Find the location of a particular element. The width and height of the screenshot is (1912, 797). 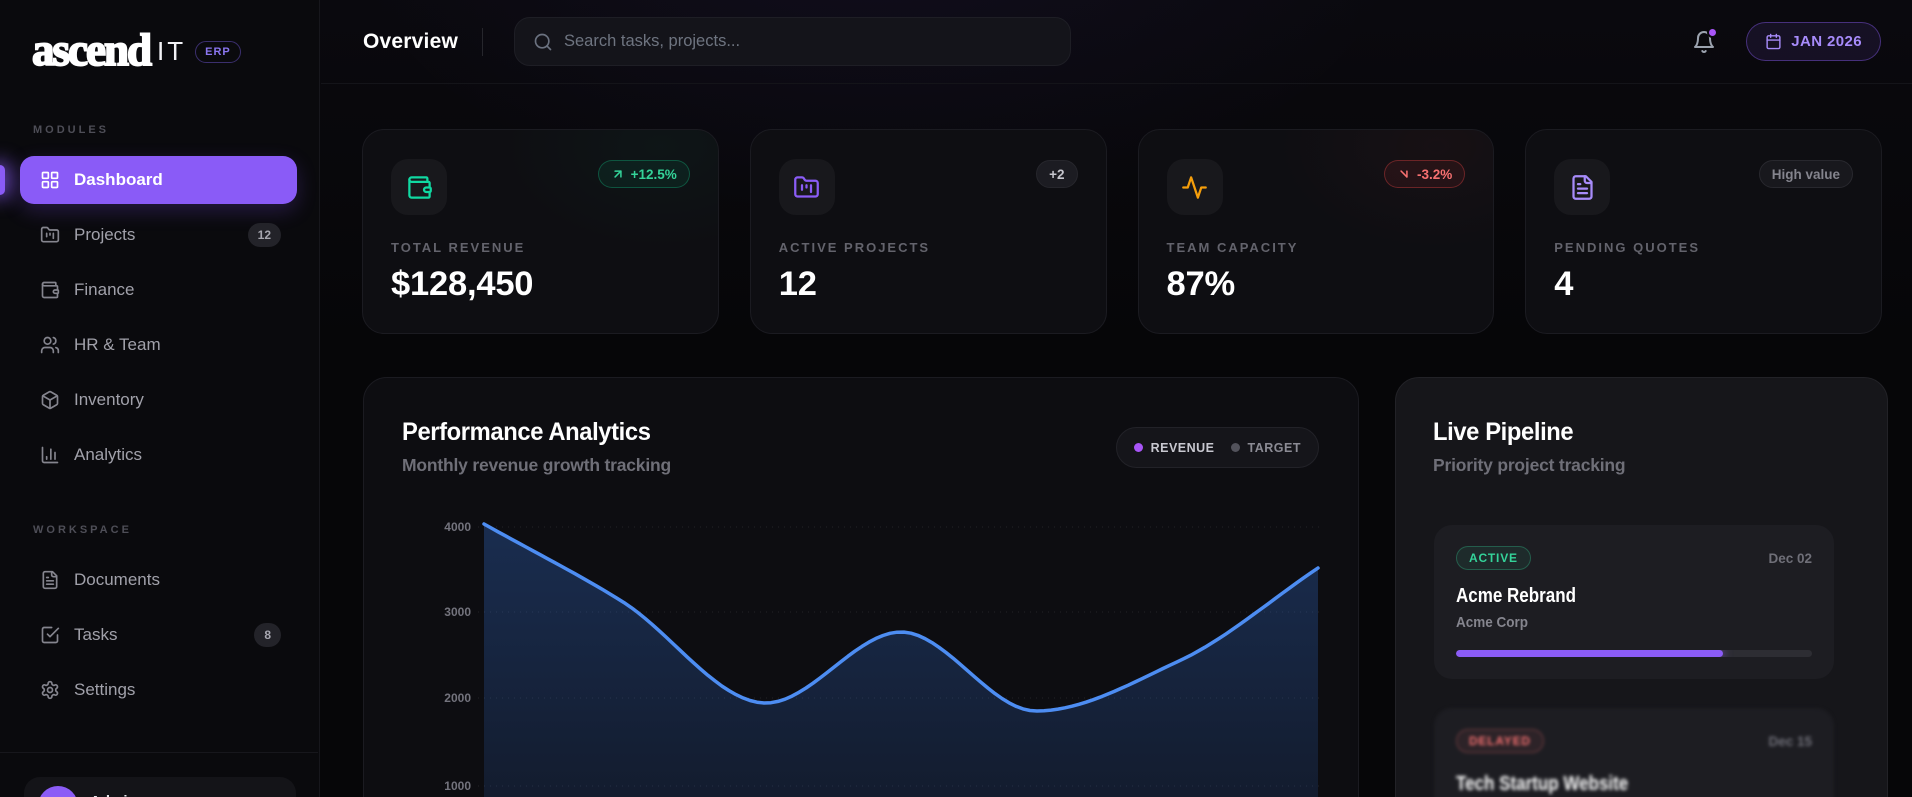

svg-text: 3000 is located at coordinates (457, 612).